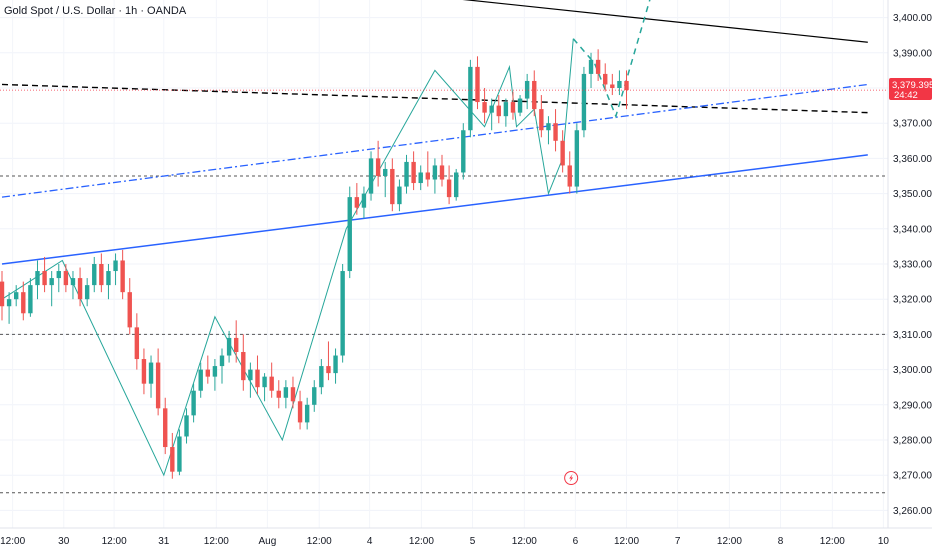 The width and height of the screenshot is (932, 550). What do you see at coordinates (912, 370) in the screenshot?
I see `y-tick-label: 3,300.000` at bounding box center [912, 370].